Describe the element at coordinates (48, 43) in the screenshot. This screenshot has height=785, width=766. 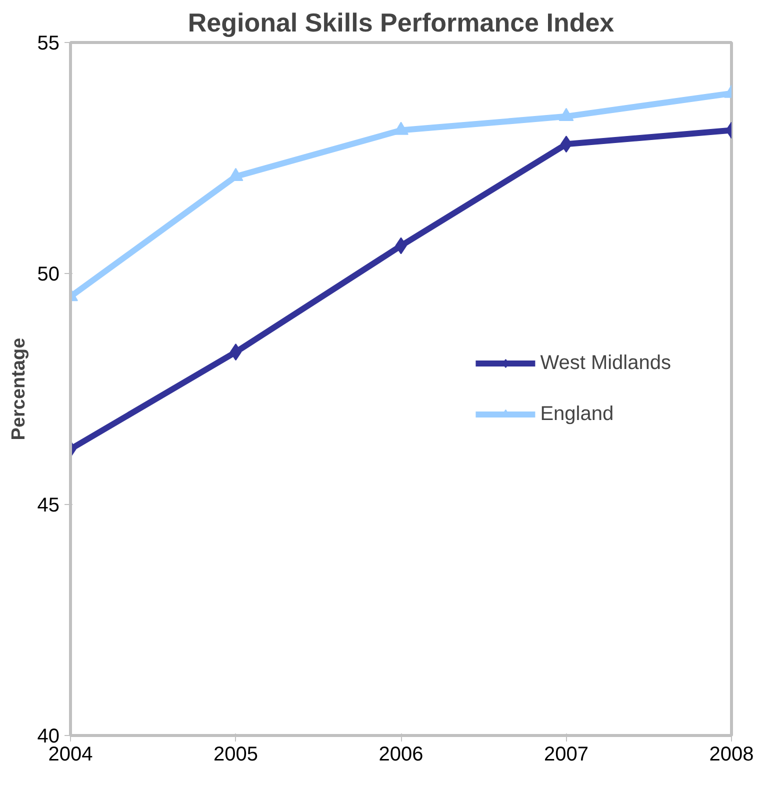
I see `y-tick-label: 55` at that location.